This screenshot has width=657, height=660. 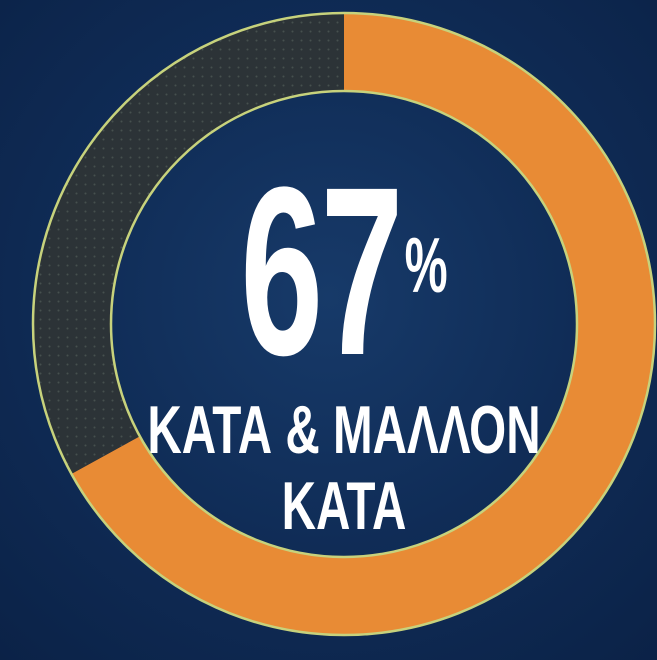 I want to click on category-label: ΚΑΤΑ & ΜΑΛΛΟΝ ΚΑΤΑ, so click(x=344, y=468).